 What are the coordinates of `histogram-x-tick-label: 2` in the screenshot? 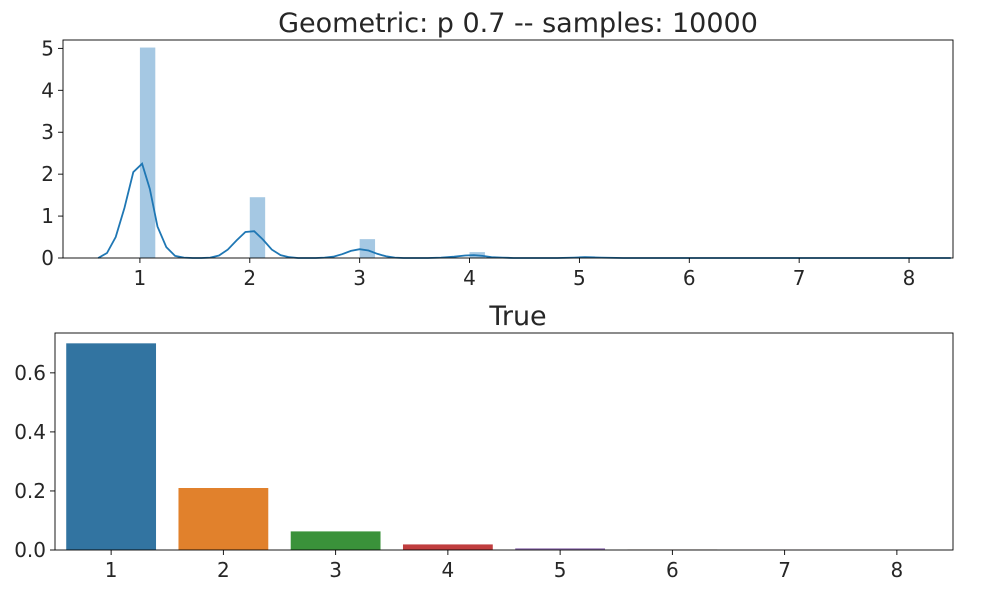 It's located at (249, 278).